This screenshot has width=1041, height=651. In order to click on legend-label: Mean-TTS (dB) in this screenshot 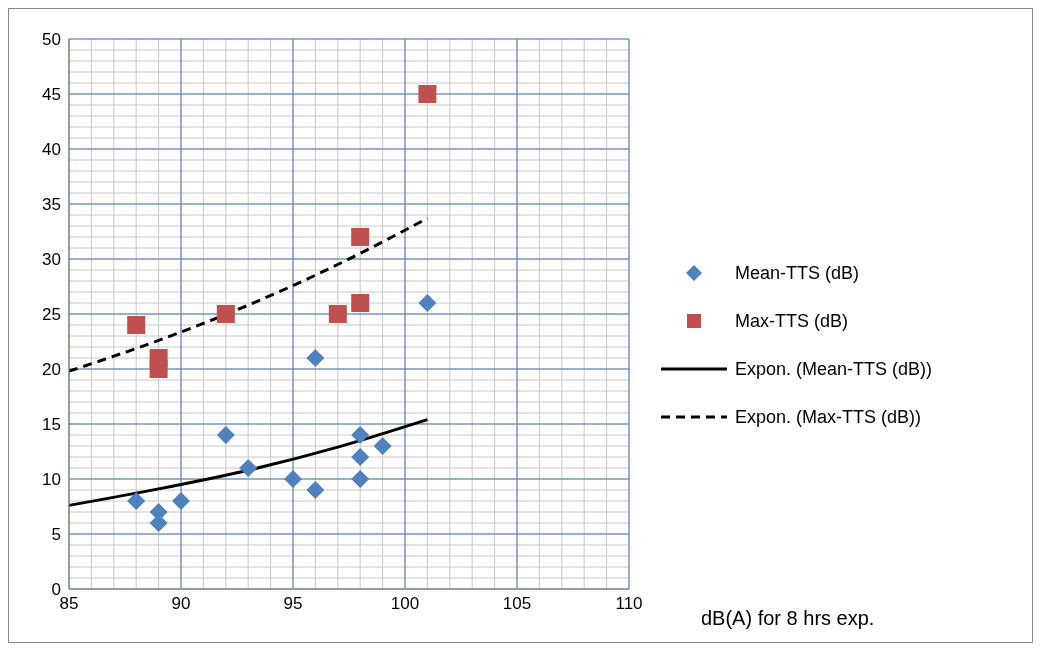, I will do `click(797, 273)`.